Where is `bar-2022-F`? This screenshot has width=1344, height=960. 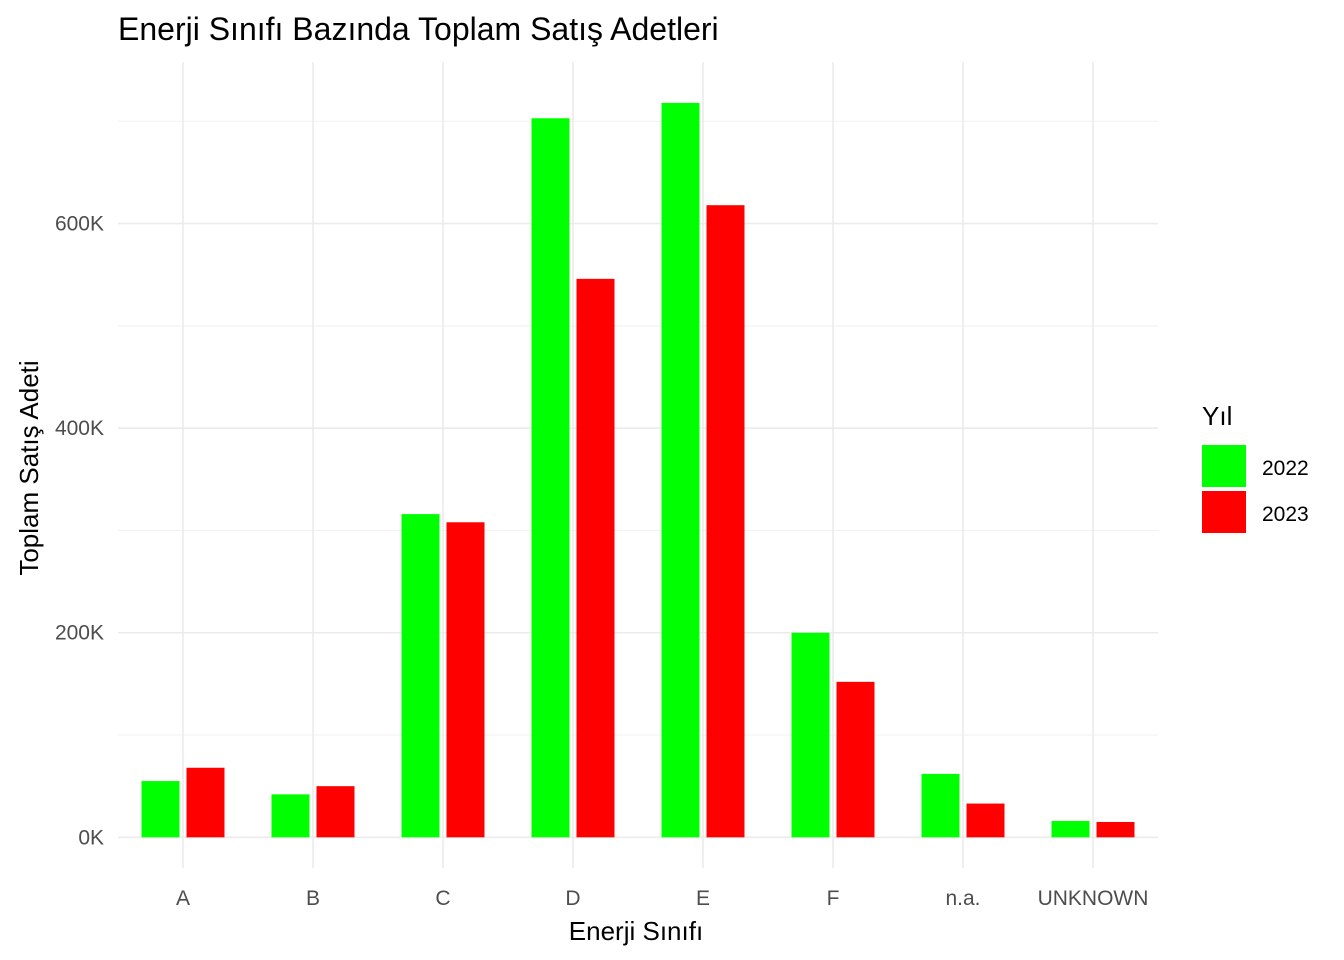 bar-2022-F is located at coordinates (810, 735).